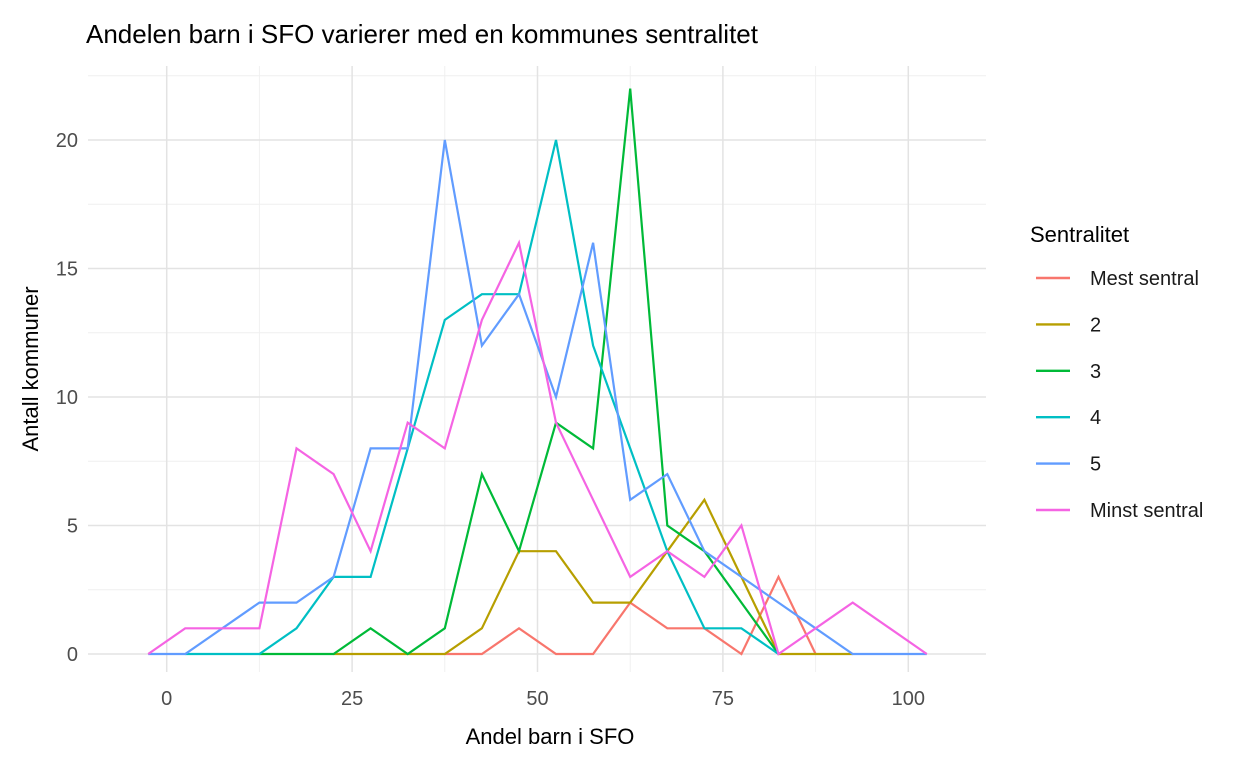 Image resolution: width=1248 pixels, height=768 pixels. I want to click on legend-label: 4, so click(1095, 418).